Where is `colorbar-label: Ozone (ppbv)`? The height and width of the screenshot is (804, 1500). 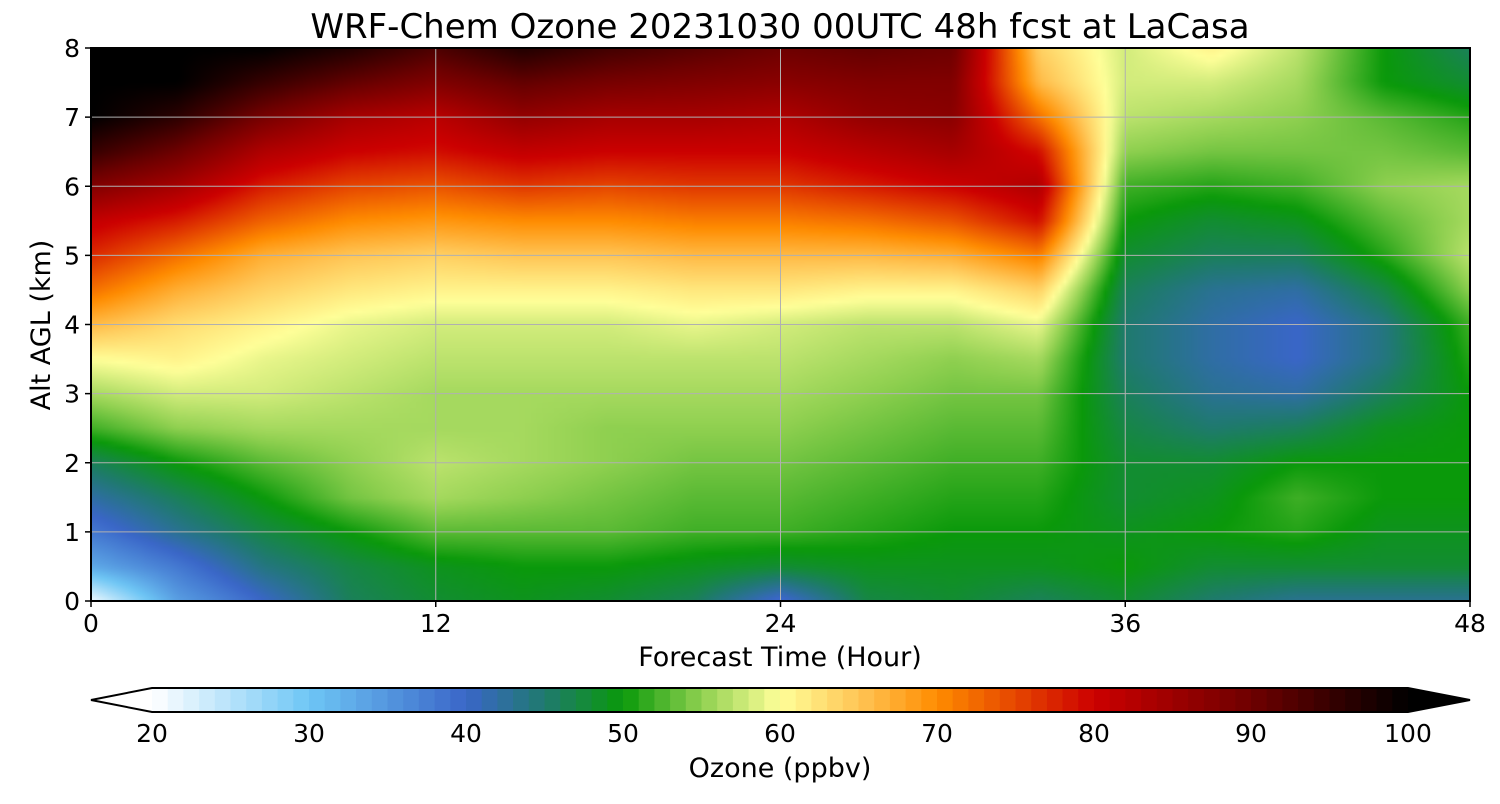
colorbar-label: Ozone (ppbv) is located at coordinates (780, 768).